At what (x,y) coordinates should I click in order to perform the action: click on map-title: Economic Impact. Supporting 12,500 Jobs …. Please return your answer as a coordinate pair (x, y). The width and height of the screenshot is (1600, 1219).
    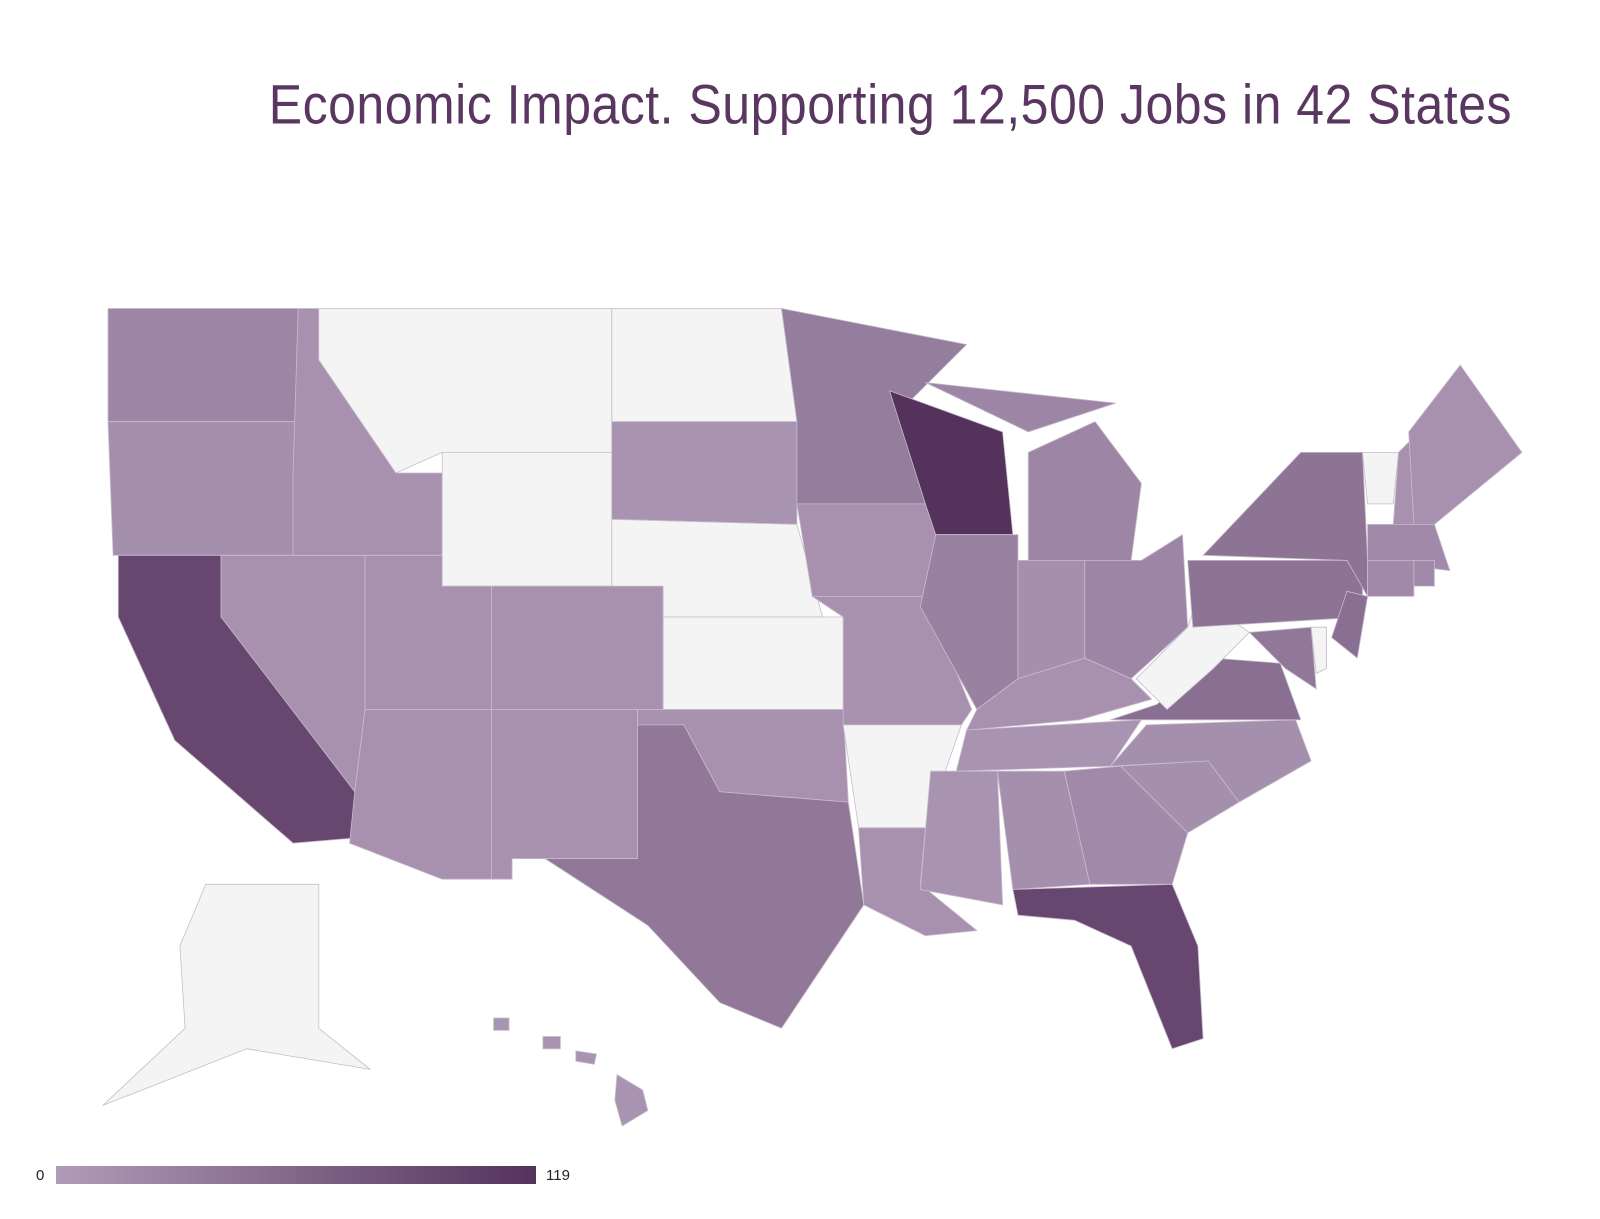
    Looking at the image, I should click on (890, 105).